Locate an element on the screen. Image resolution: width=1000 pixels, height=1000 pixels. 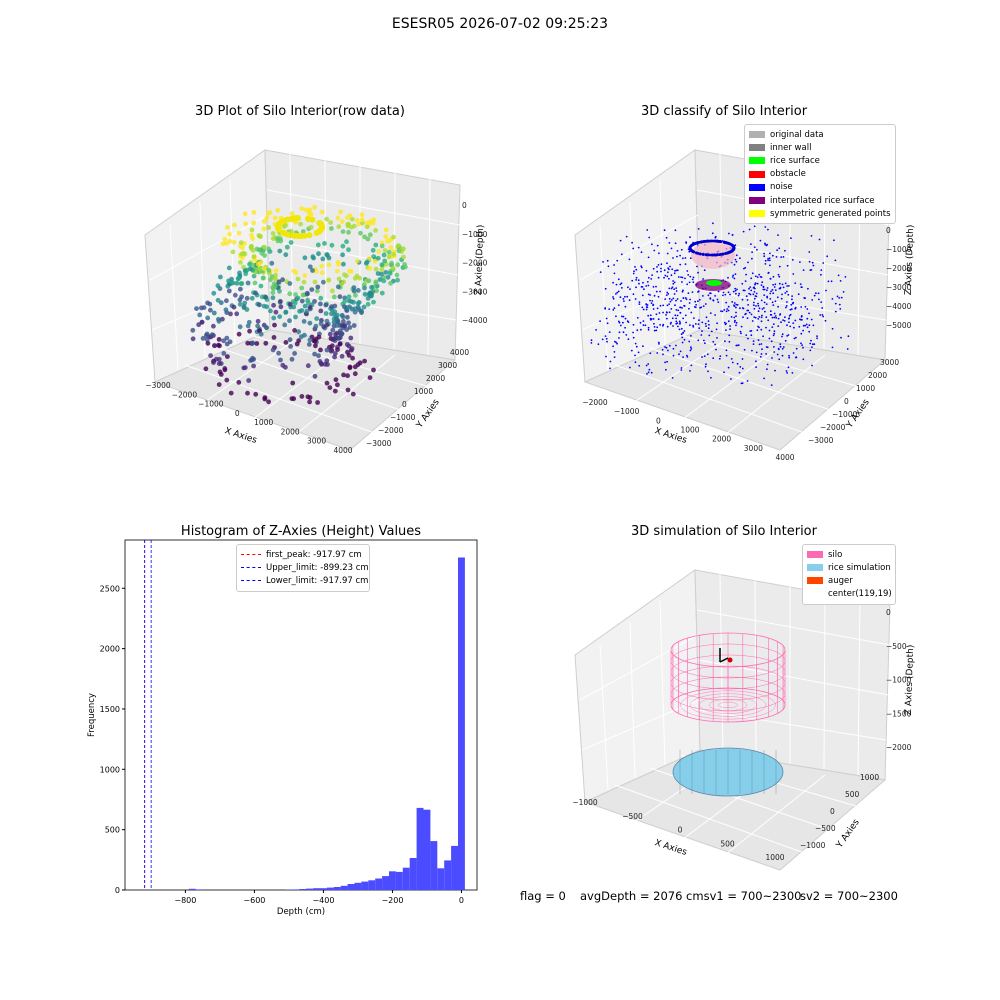
panel3-title: Histogram of Z-Axies (Height) Values is located at coordinates (301, 531).